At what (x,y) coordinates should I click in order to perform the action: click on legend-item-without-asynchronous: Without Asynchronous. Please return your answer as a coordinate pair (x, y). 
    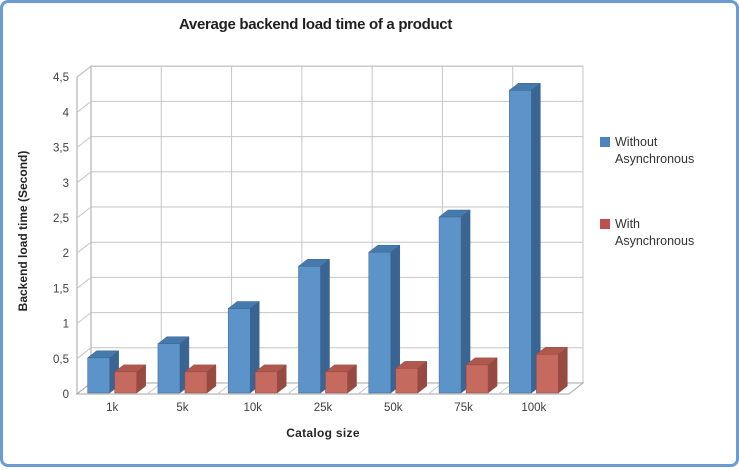
    Looking at the image, I should click on (655, 151).